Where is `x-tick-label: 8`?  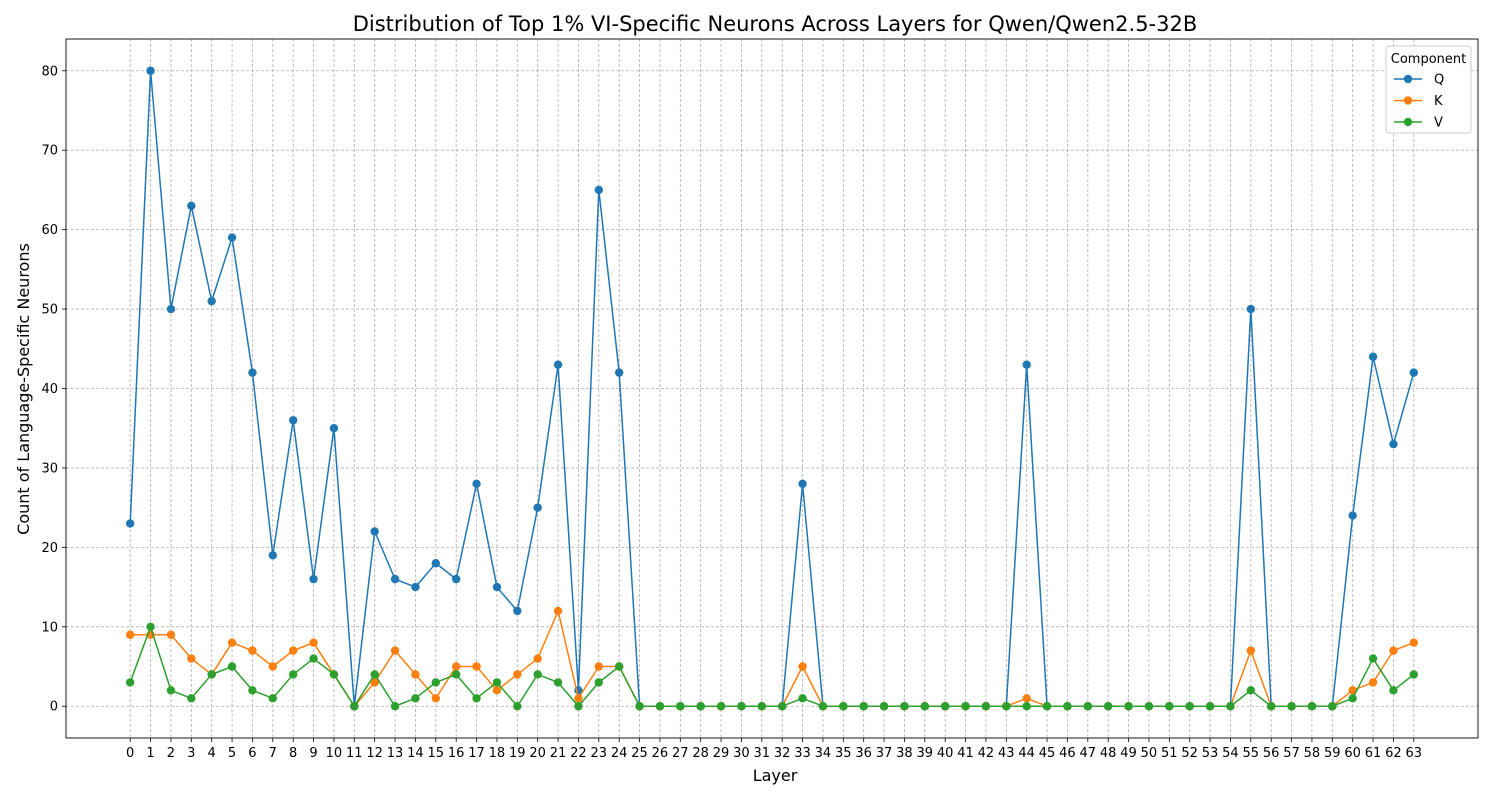
x-tick-label: 8 is located at coordinates (293, 753).